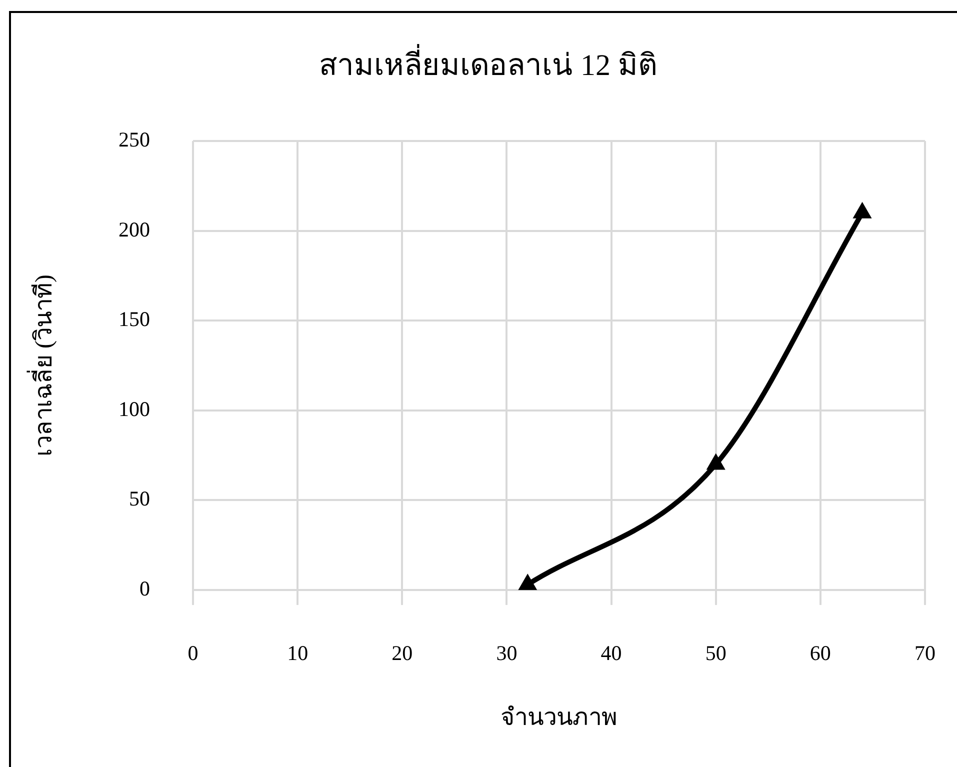 The image size is (957, 767). I want to click on y-tick-label: 250, so click(134, 140).